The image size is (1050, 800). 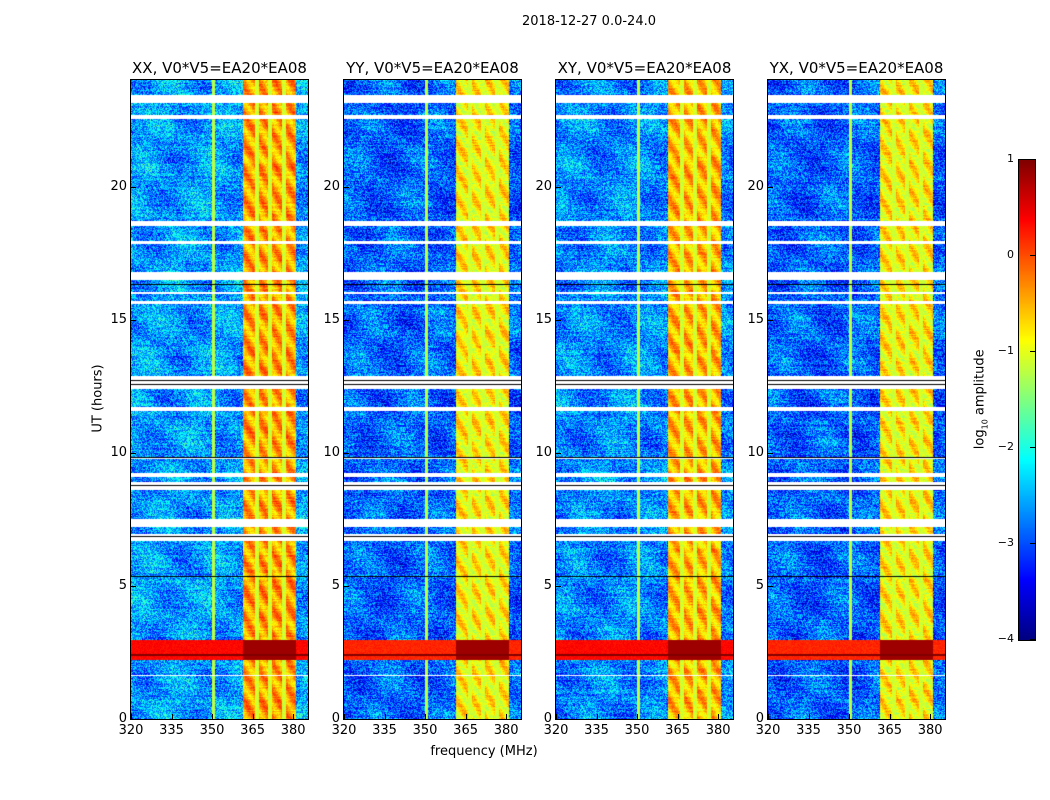 I want to click on colorbar-gradient, so click(x=1027, y=400).